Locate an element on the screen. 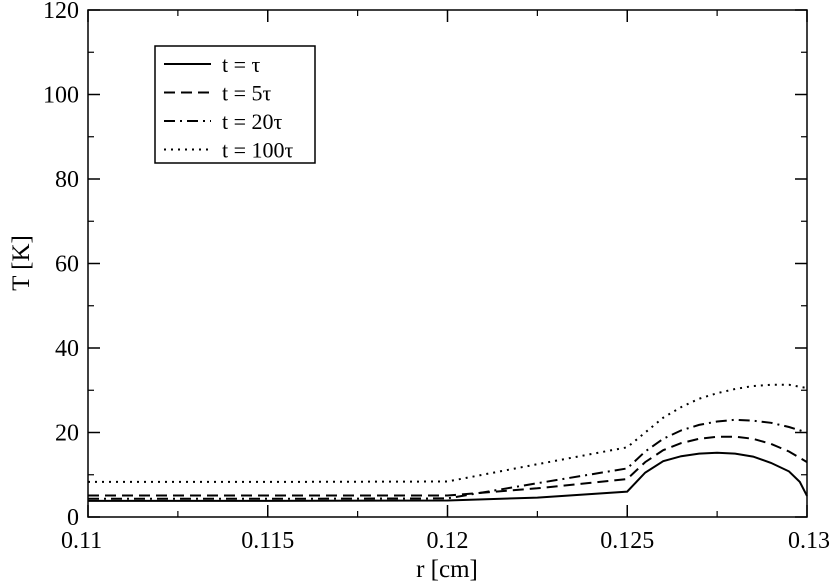 The width and height of the screenshot is (830, 581). x-tick-label: 0.125 is located at coordinates (627, 541).